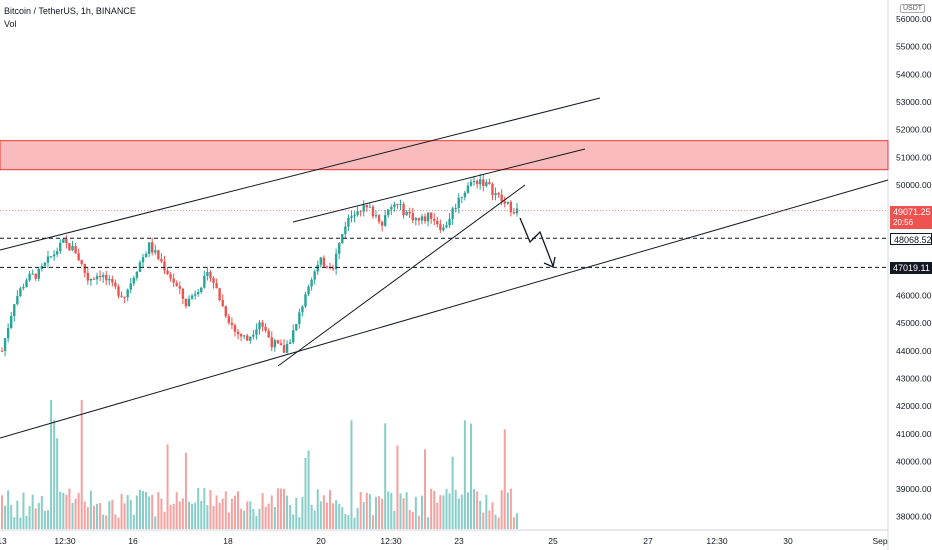 This screenshot has height=550, width=932. I want to click on currency-badge: USDT, so click(913, 8).